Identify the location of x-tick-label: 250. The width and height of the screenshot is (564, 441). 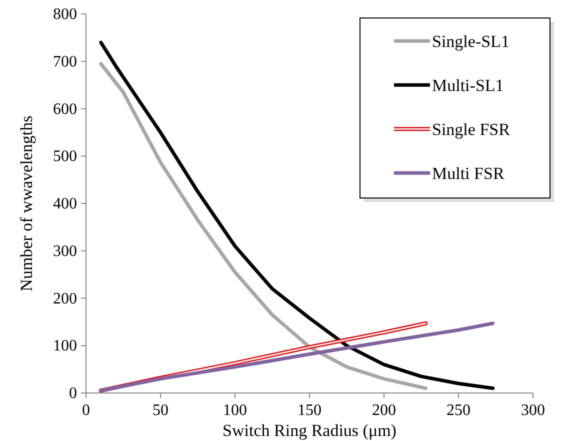
(458, 410).